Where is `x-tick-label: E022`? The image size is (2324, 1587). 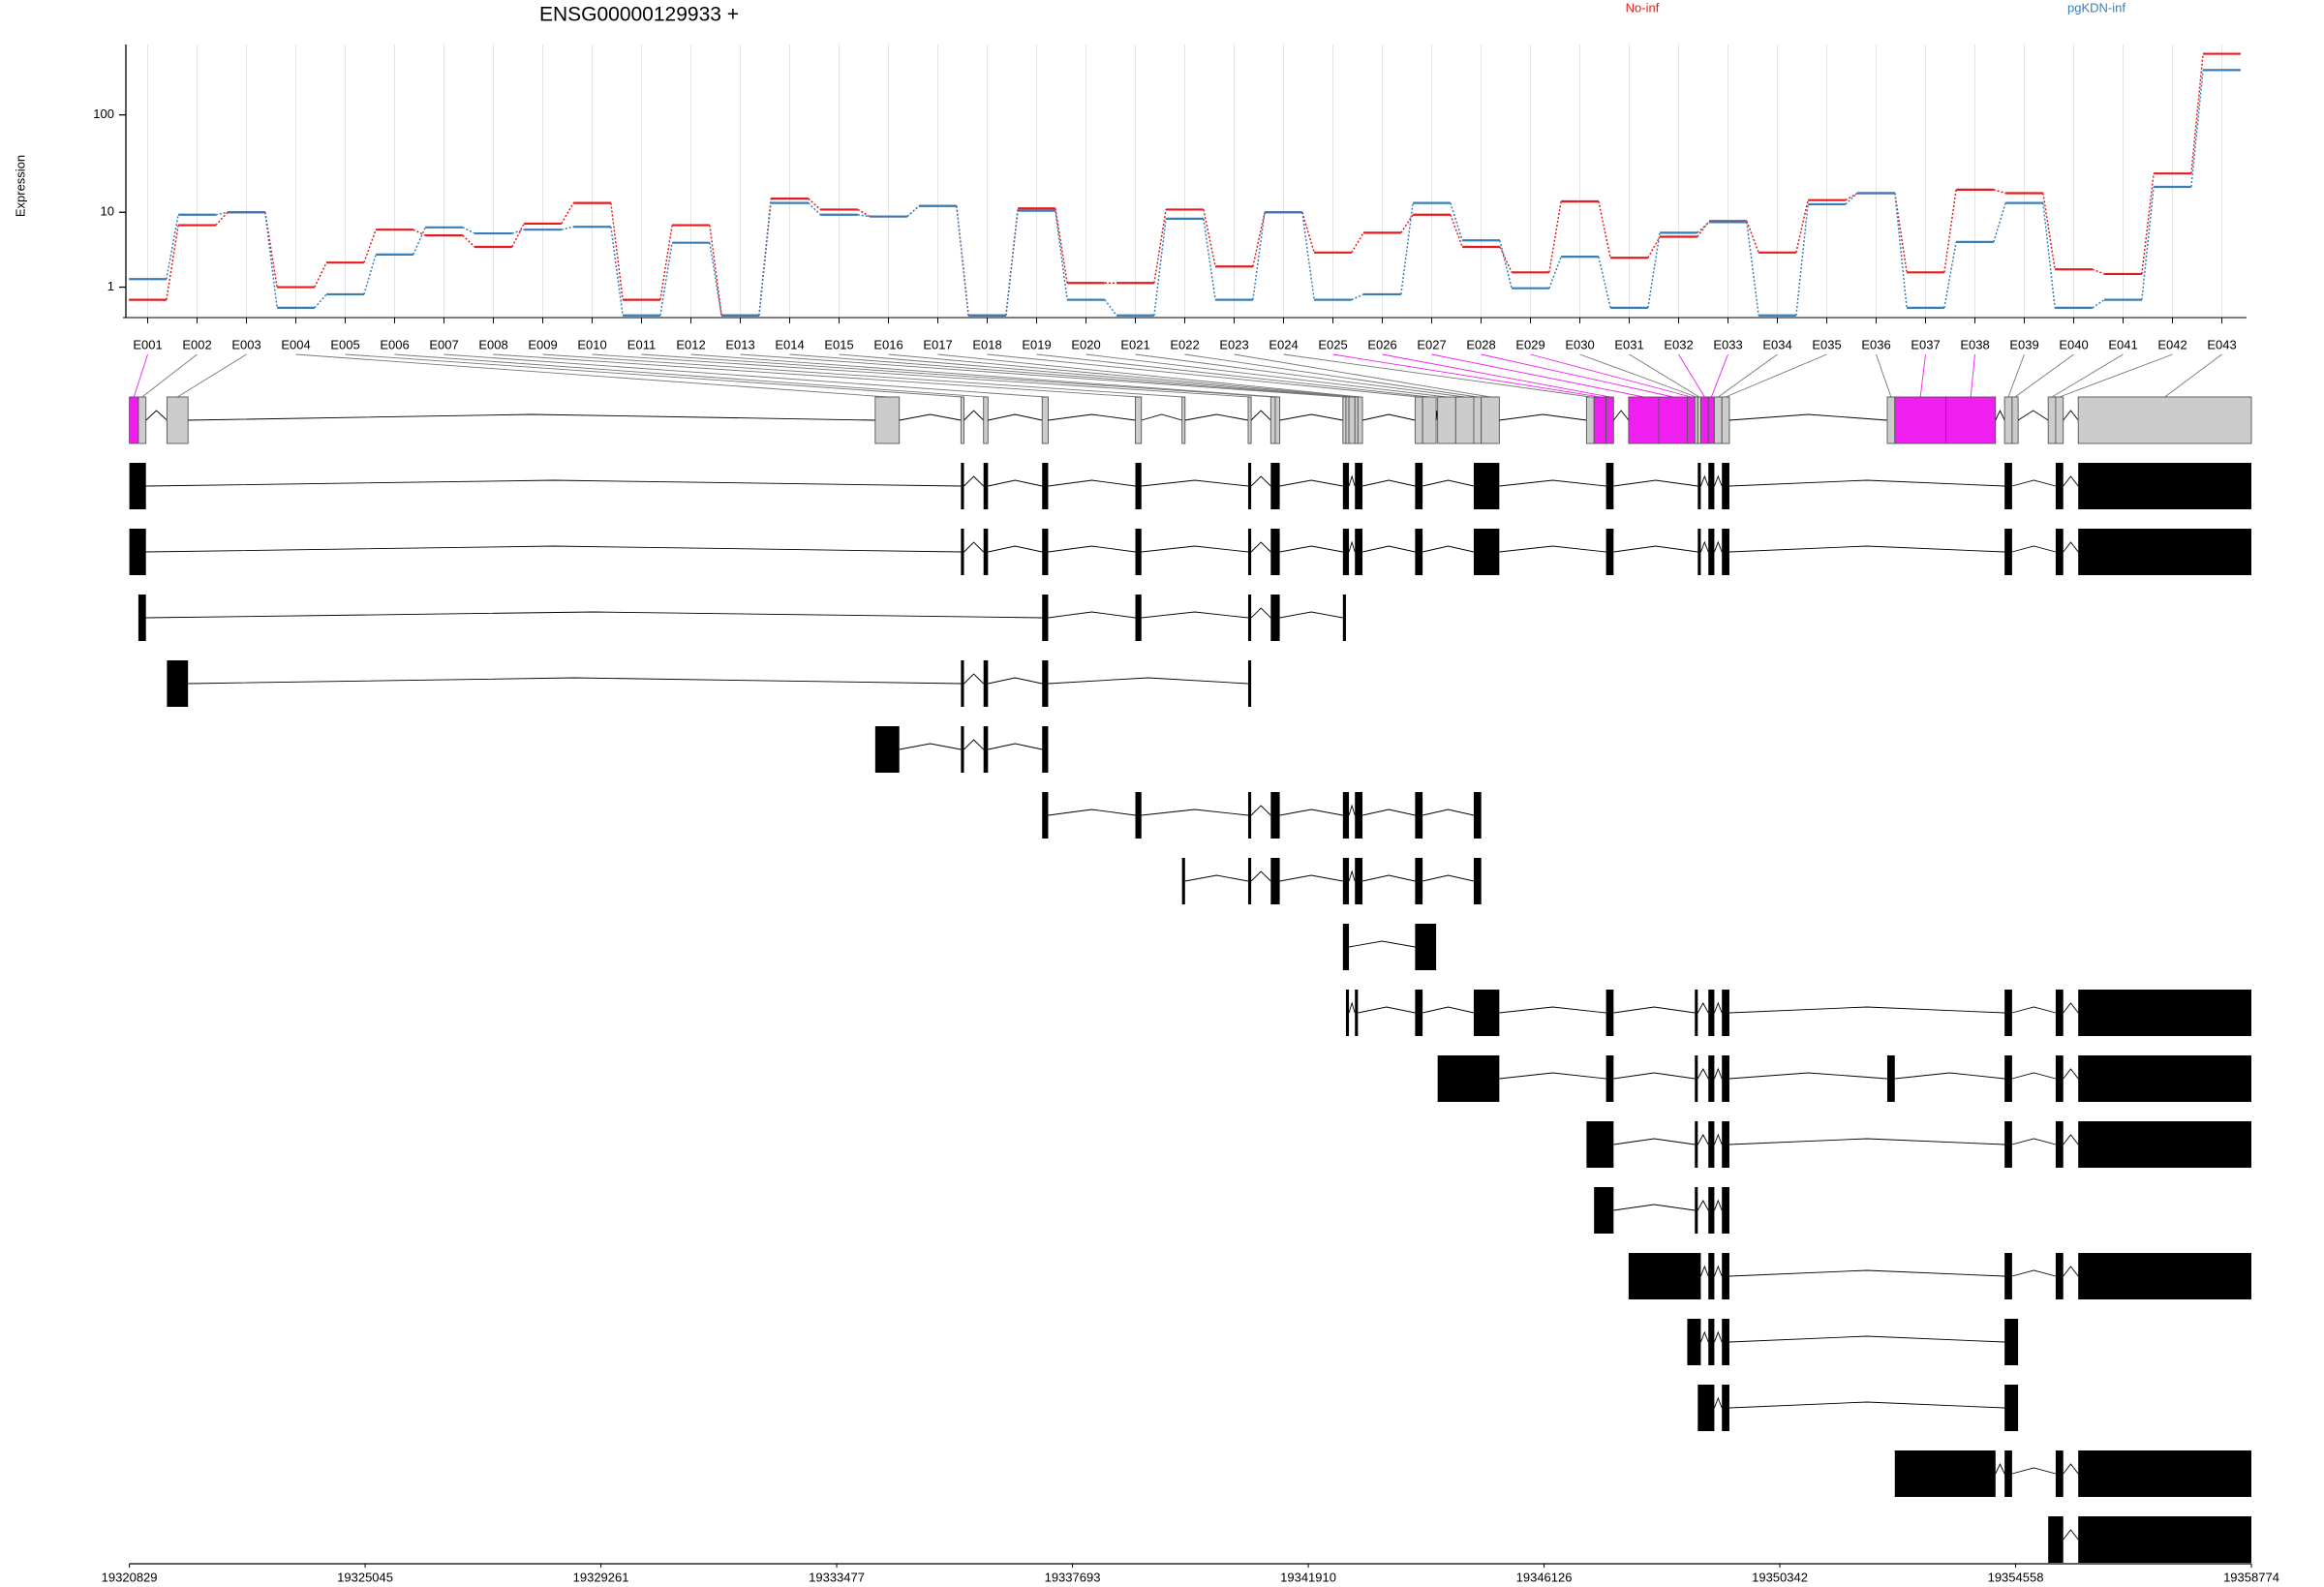 x-tick-label: E022 is located at coordinates (1184, 344).